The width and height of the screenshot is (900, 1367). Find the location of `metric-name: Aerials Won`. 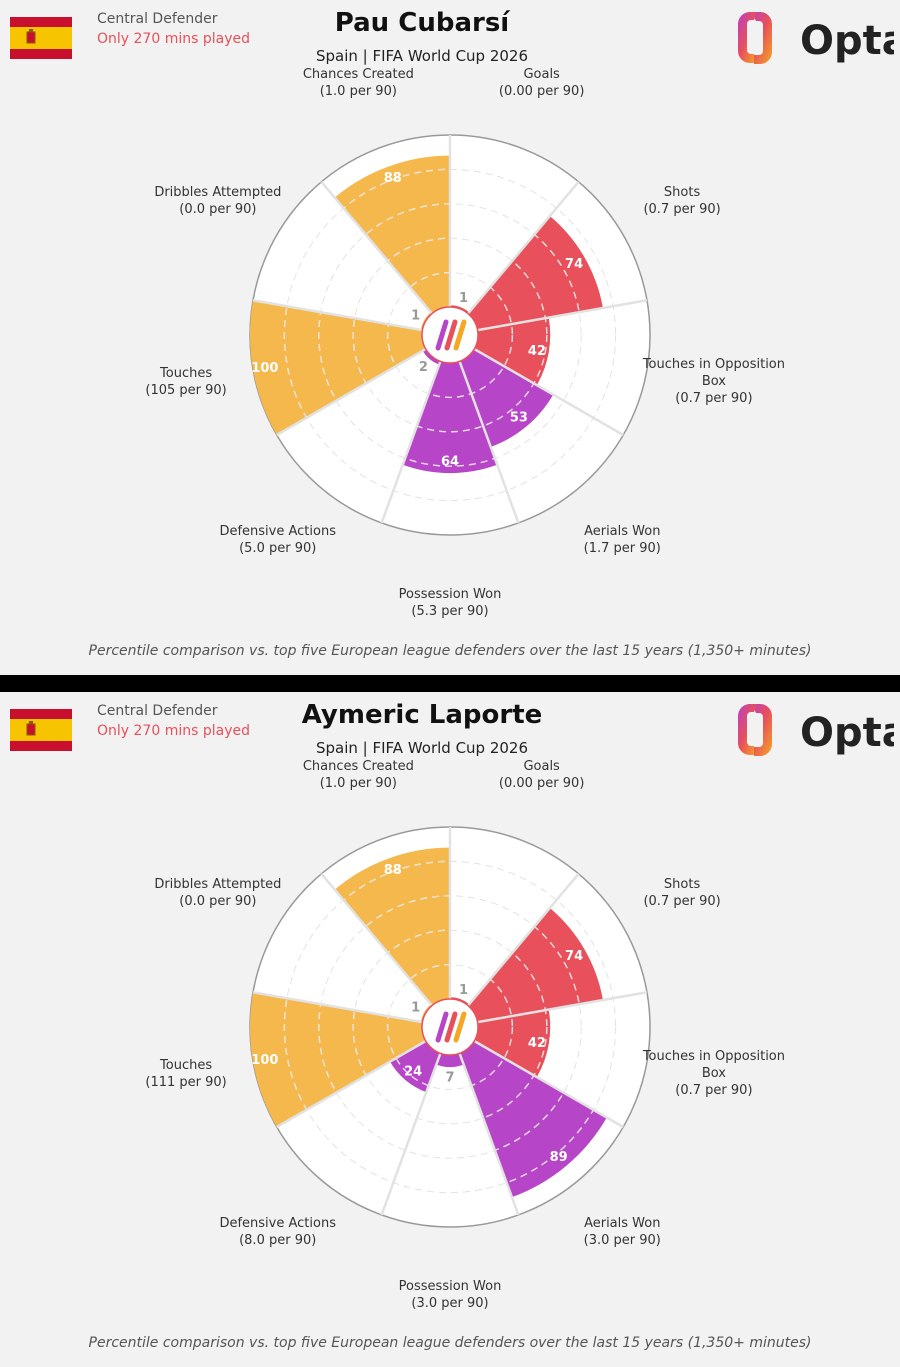

metric-name: Aerials Won is located at coordinates (622, 1224).